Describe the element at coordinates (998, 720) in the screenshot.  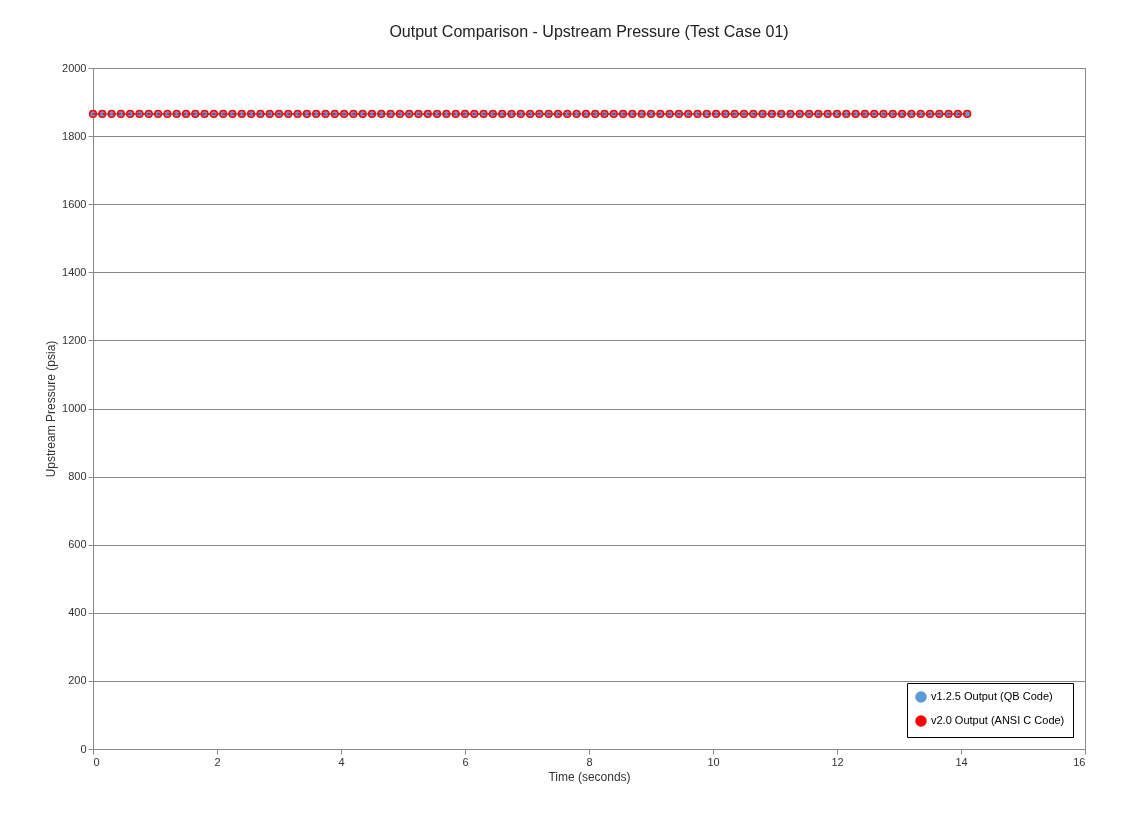
I see `legend-label: v2.0 Output (ANSI C Code)` at that location.